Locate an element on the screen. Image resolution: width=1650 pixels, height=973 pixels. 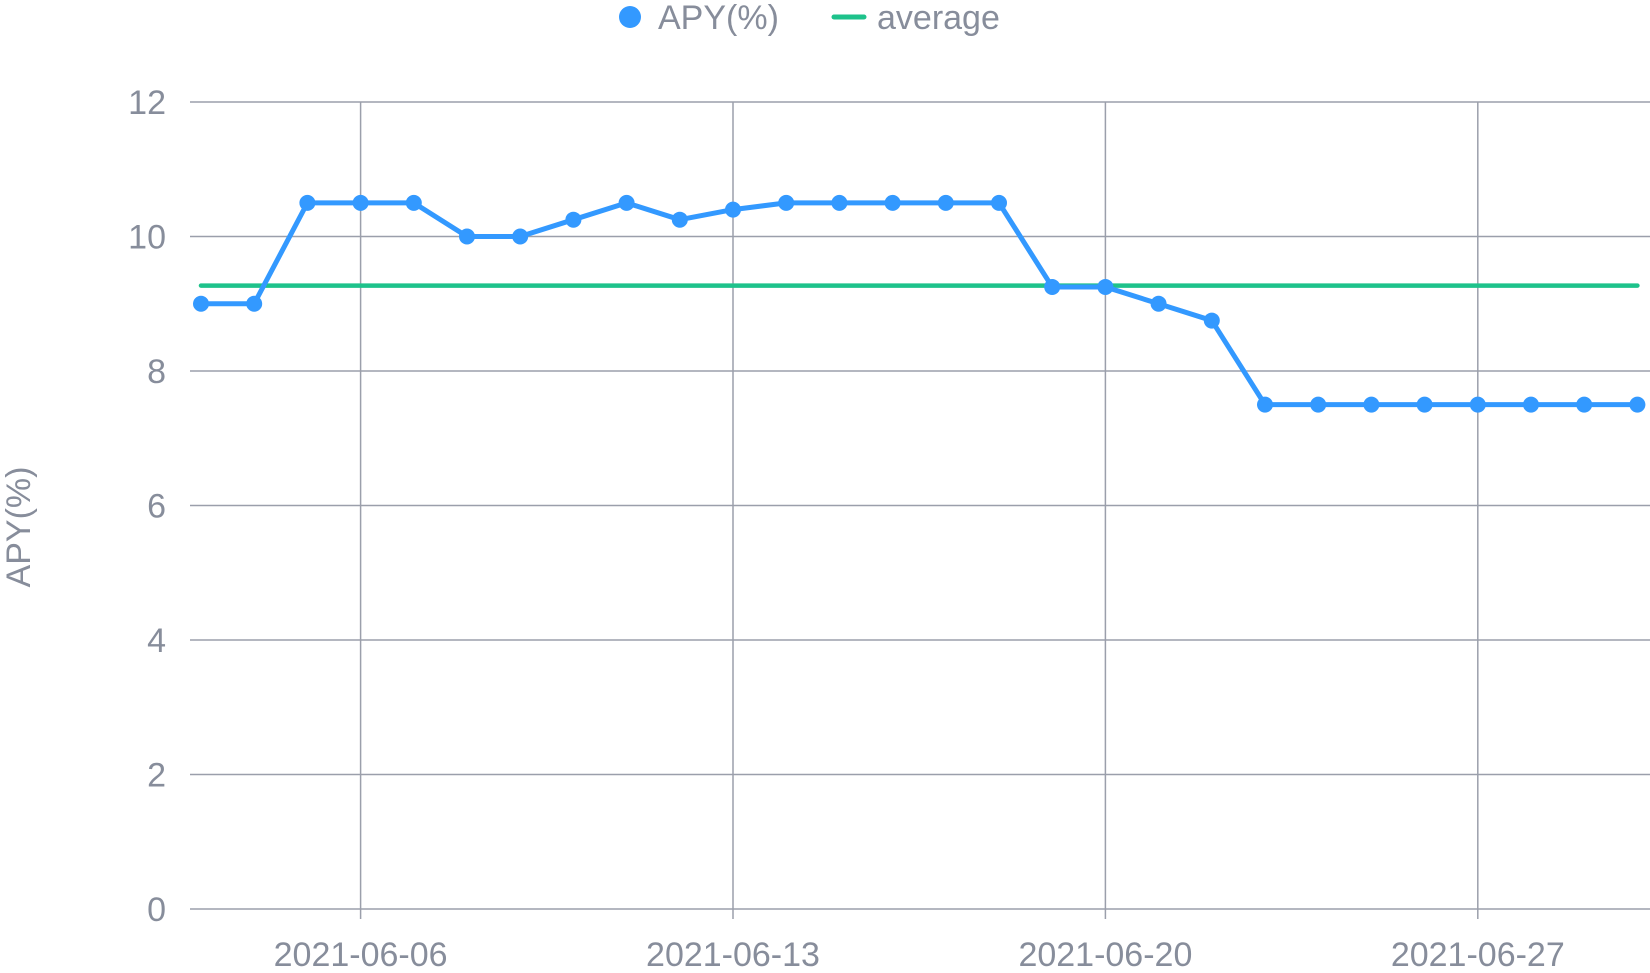
x-tick-label: 2021-06-13 is located at coordinates (733, 952).